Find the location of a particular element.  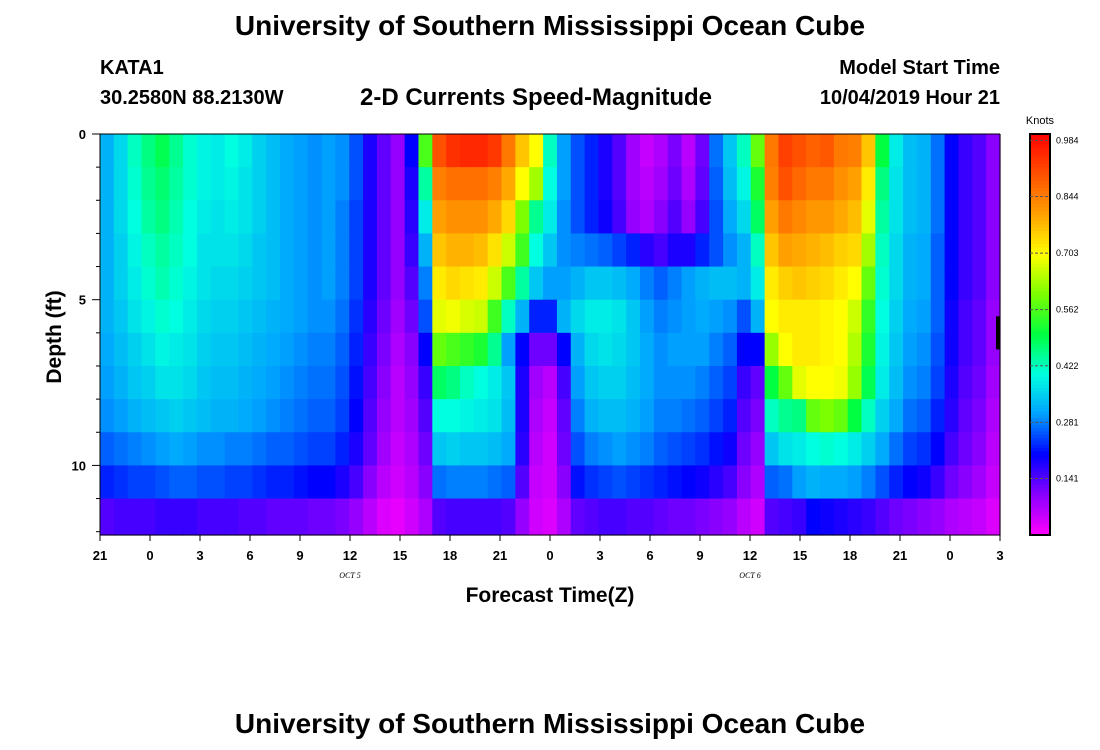

model-start-value: 10/04/2019 Hour 21 is located at coordinates (909, 98).